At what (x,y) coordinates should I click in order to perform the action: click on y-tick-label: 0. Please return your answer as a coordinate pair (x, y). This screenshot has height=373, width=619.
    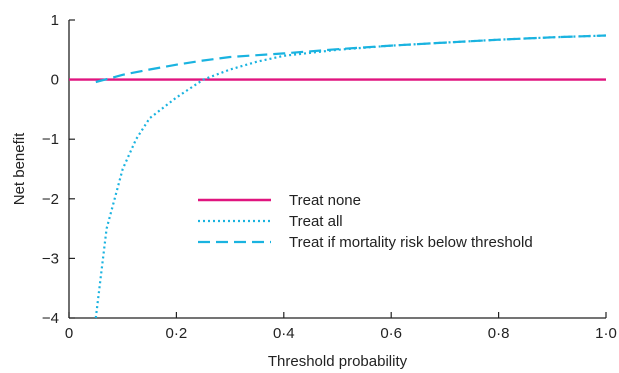
    Looking at the image, I should click on (55, 80).